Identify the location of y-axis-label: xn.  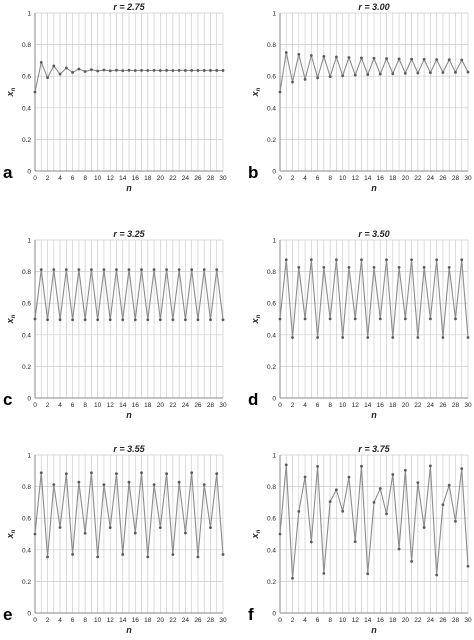
(256, 92).